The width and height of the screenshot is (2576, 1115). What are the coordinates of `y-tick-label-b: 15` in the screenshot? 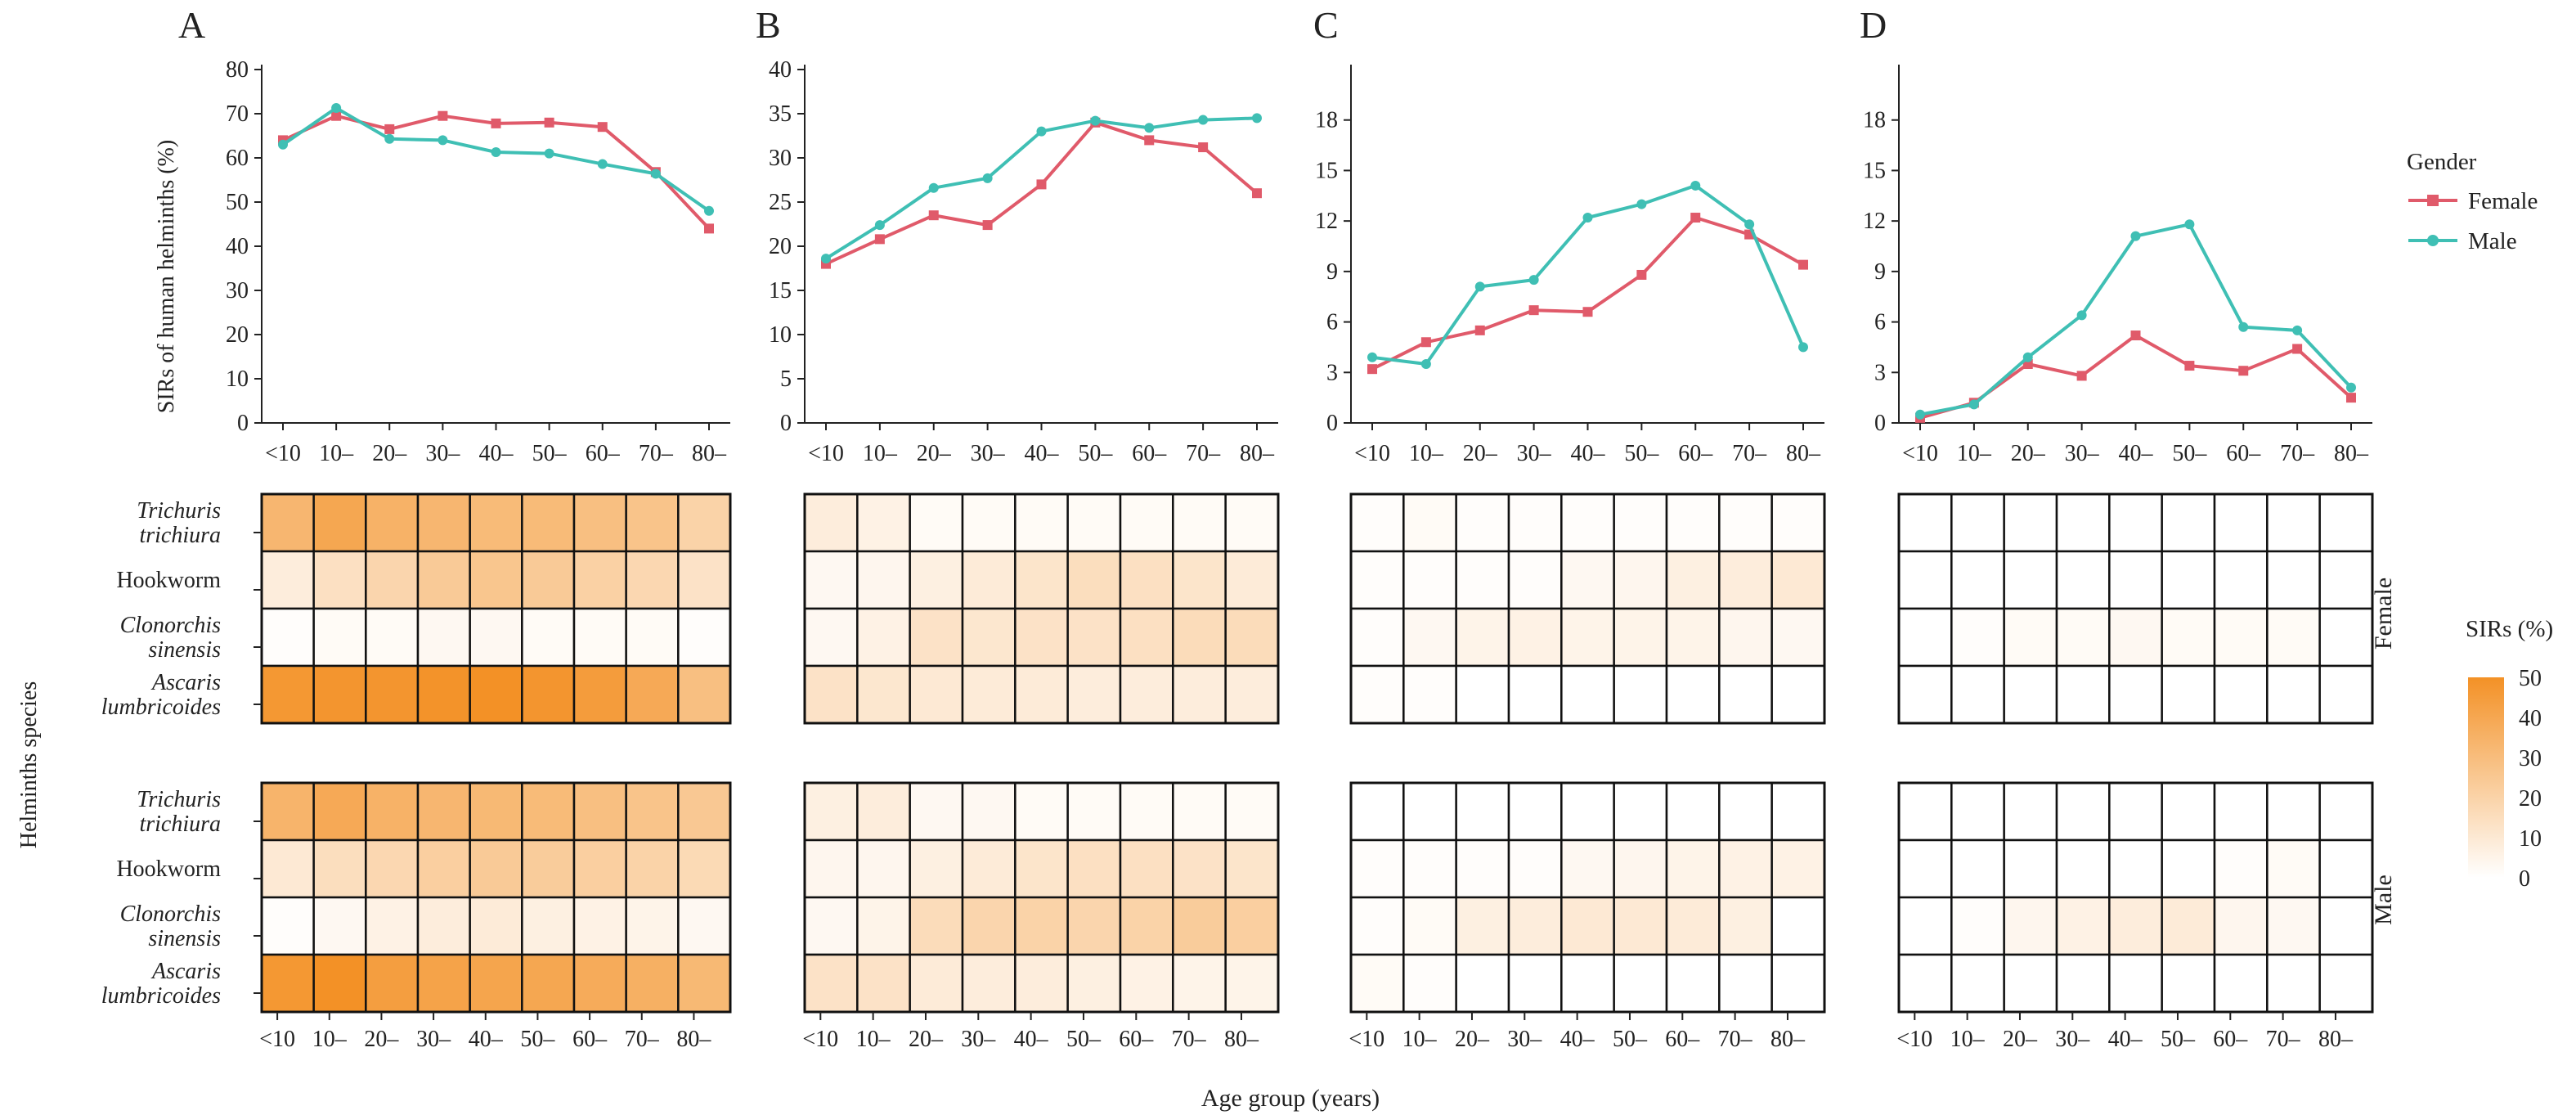 It's located at (781, 290).